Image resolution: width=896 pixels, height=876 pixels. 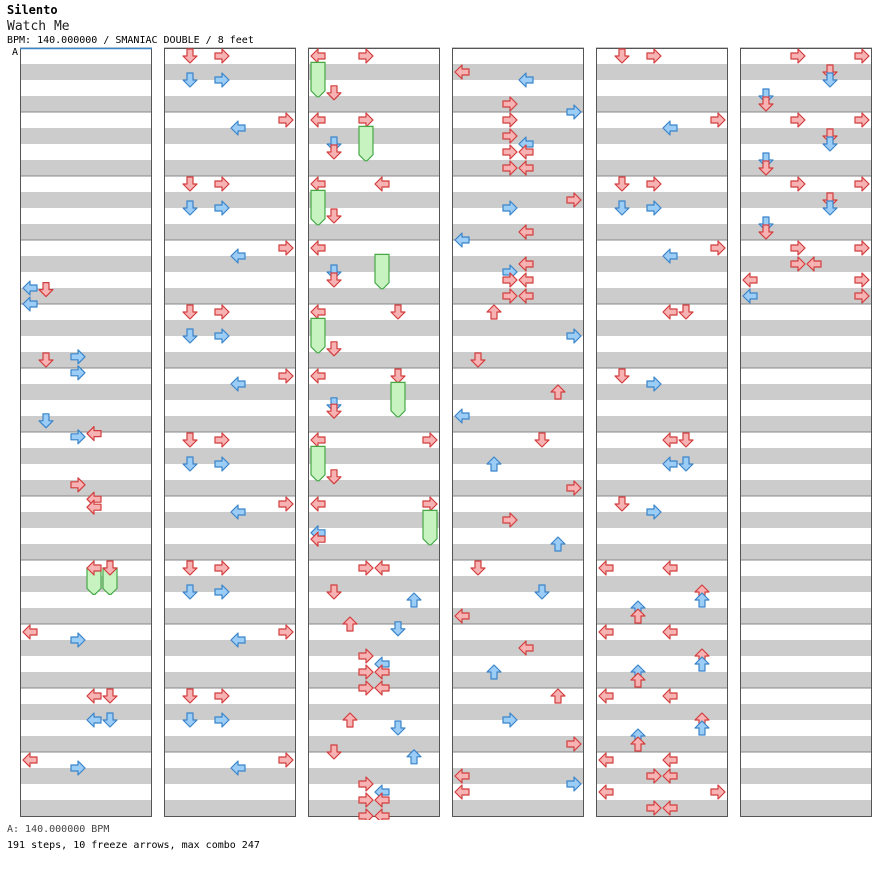 What do you see at coordinates (518, 432) in the screenshot?
I see `column-border` at bounding box center [518, 432].